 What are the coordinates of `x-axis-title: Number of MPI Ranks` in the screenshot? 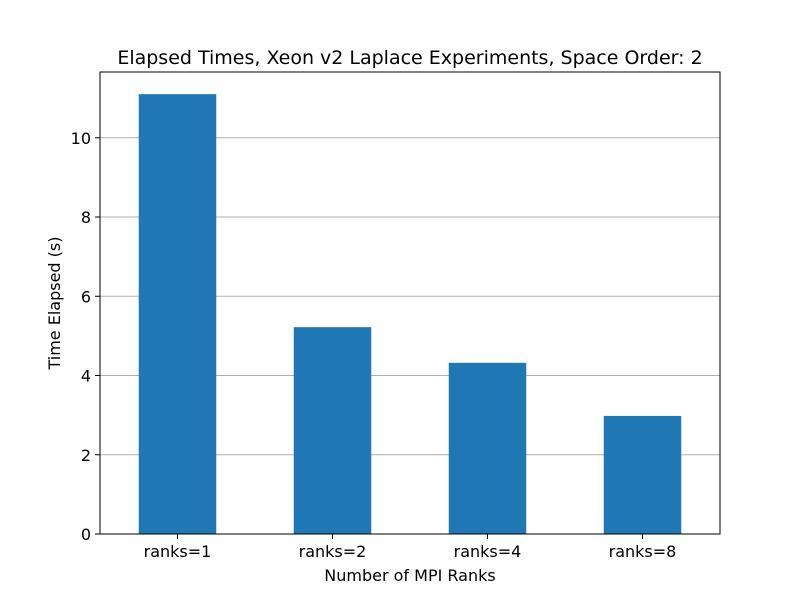 It's located at (409, 575).